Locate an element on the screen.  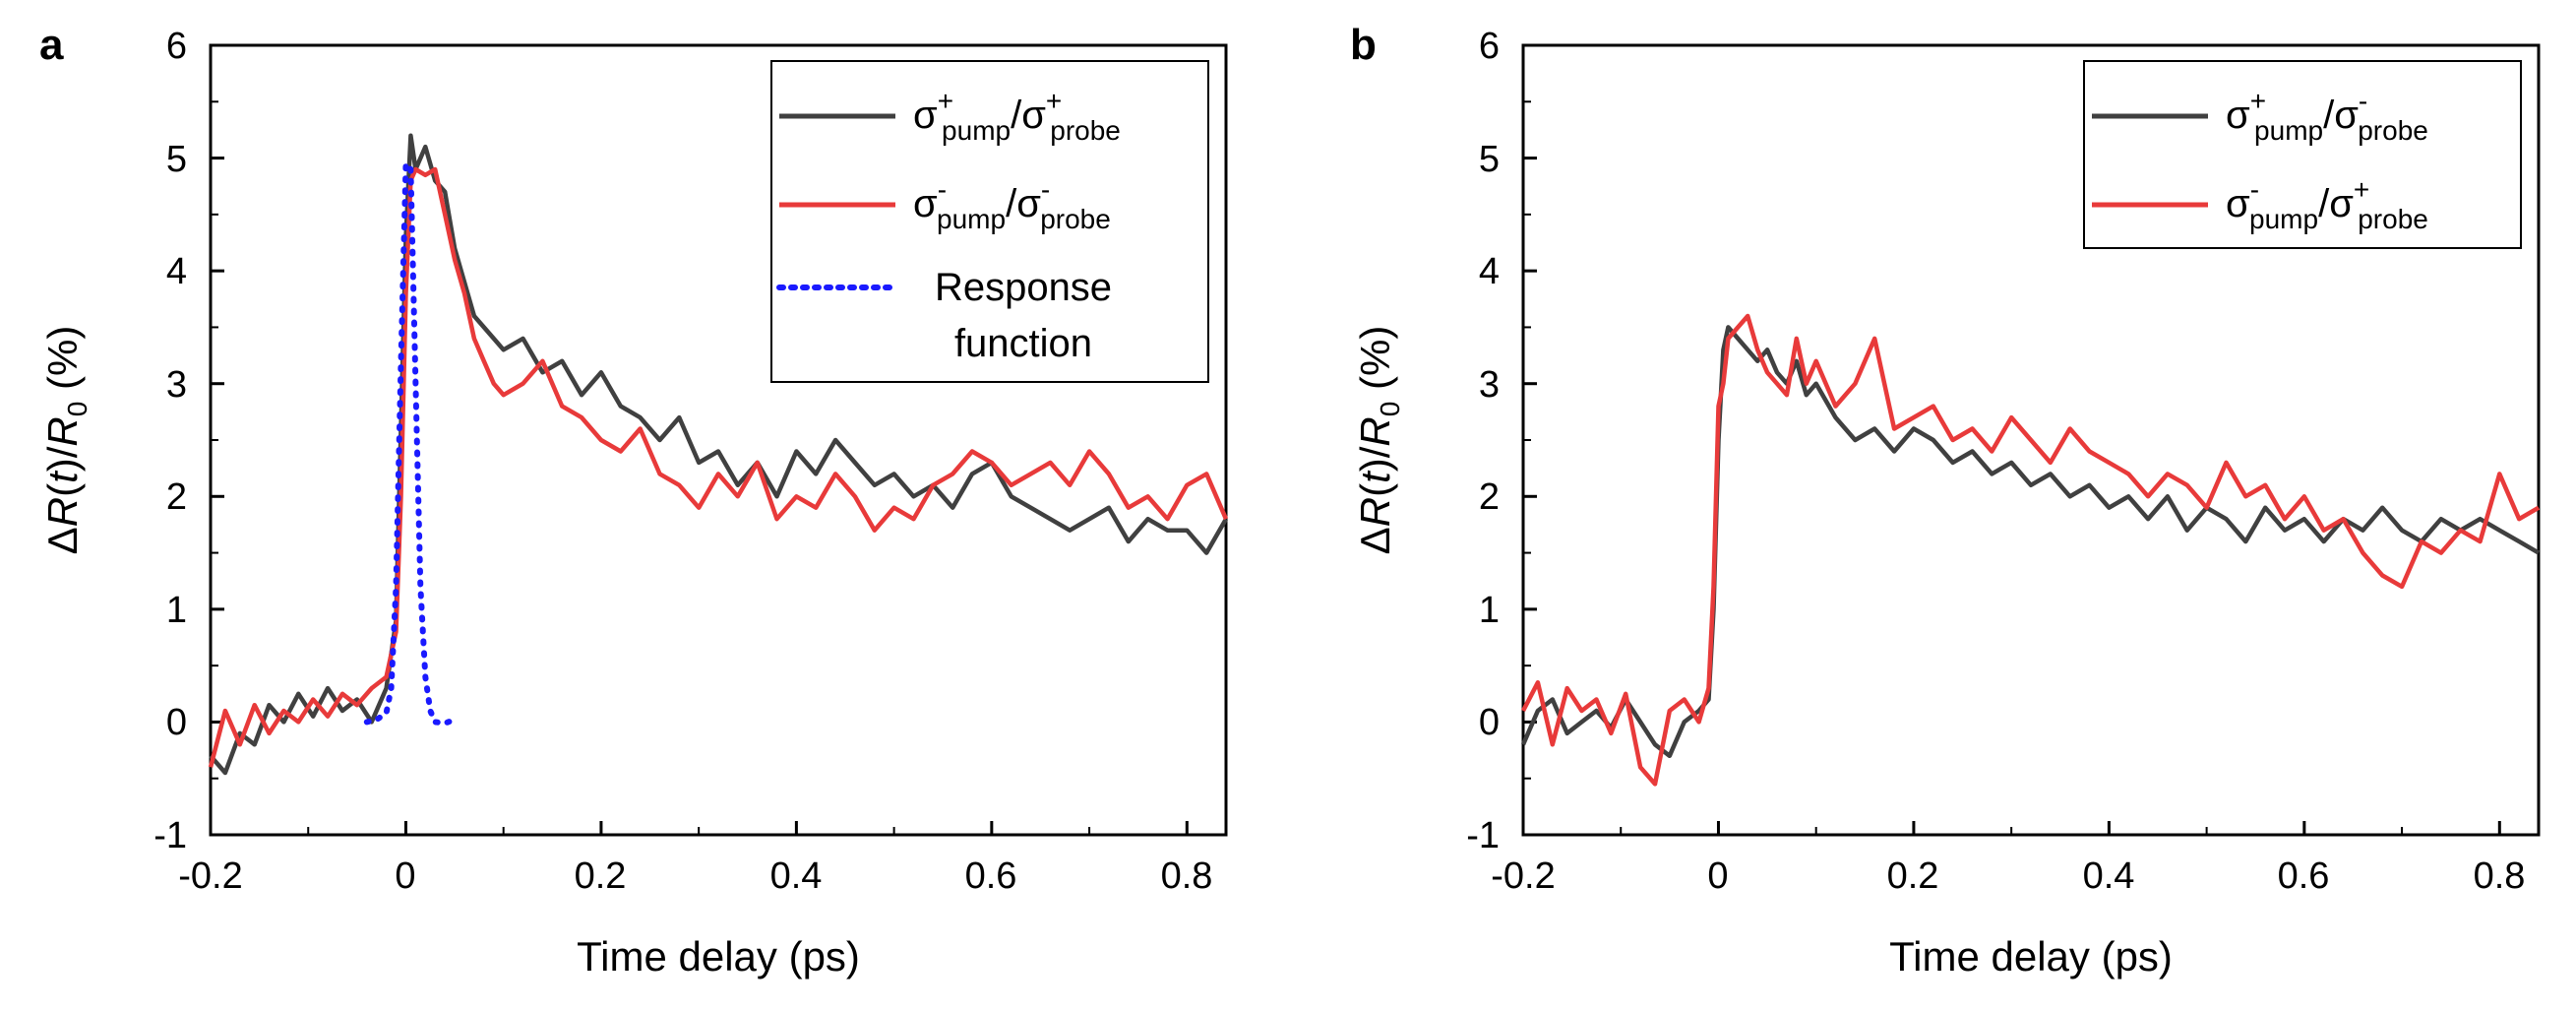
legend-entry: σ+ pump/σ-probe is located at coordinates (2327, 116).